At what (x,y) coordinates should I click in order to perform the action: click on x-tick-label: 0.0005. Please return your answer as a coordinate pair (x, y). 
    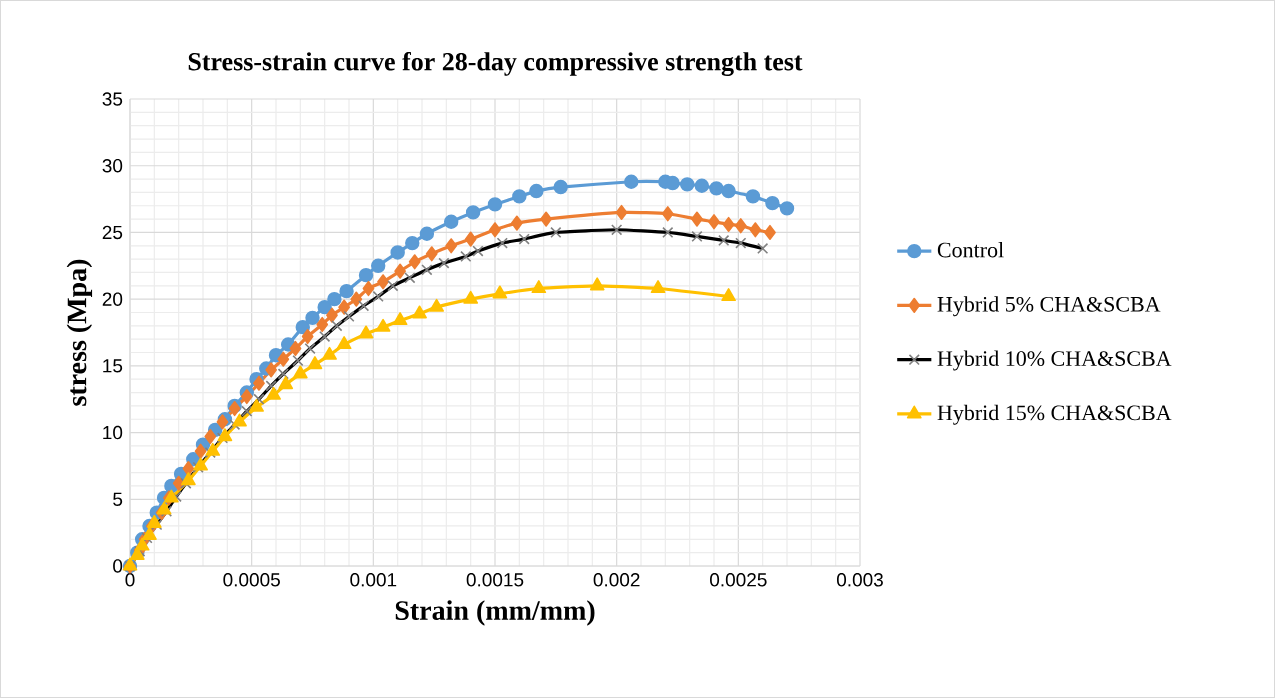
    Looking at the image, I should click on (251, 580).